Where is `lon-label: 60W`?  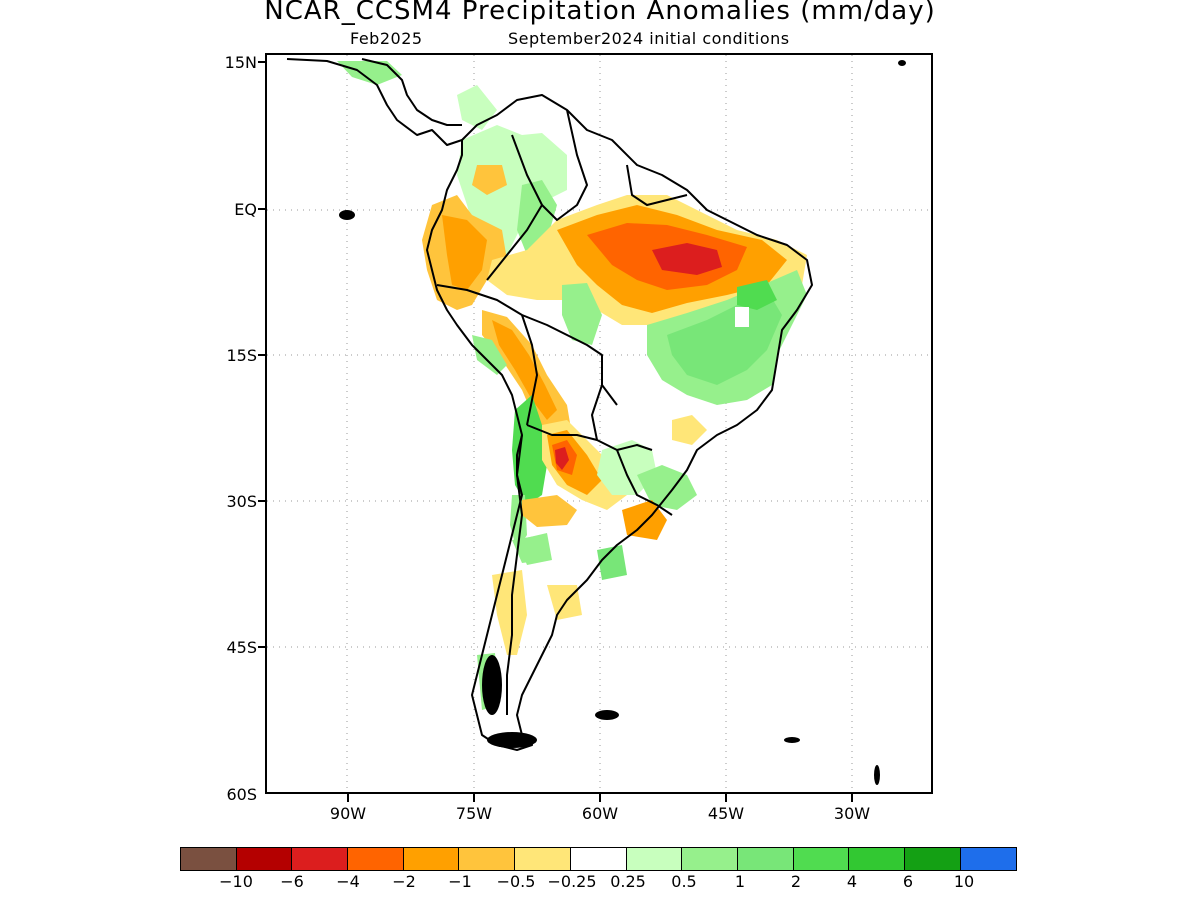
lon-label: 60W is located at coordinates (600, 813).